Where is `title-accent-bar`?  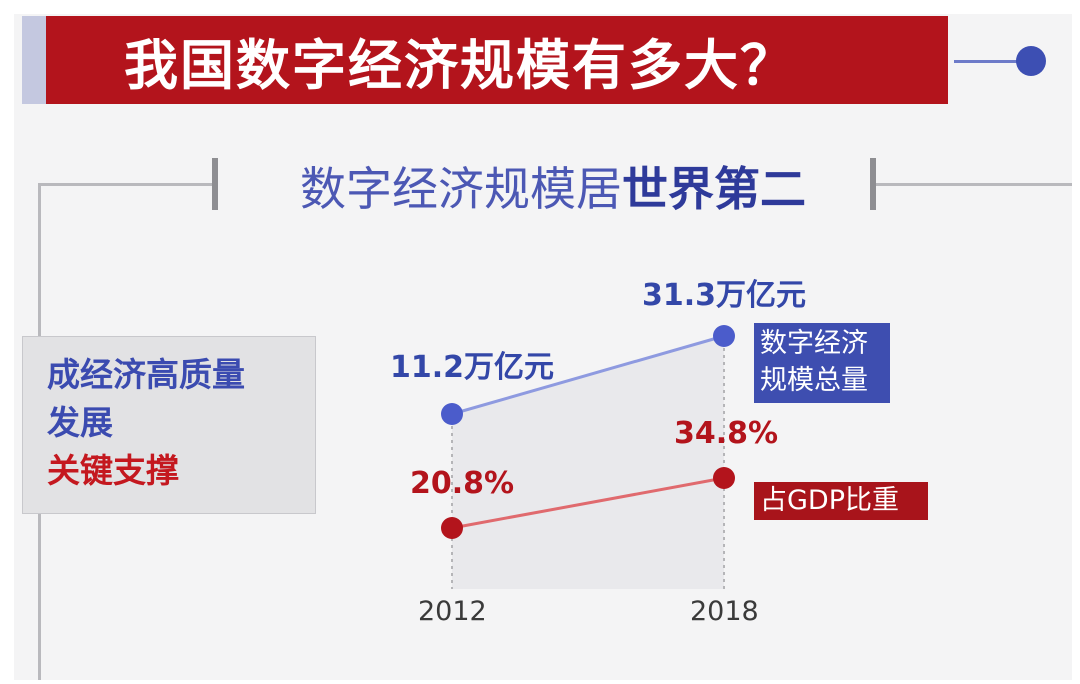 title-accent-bar is located at coordinates (34, 60).